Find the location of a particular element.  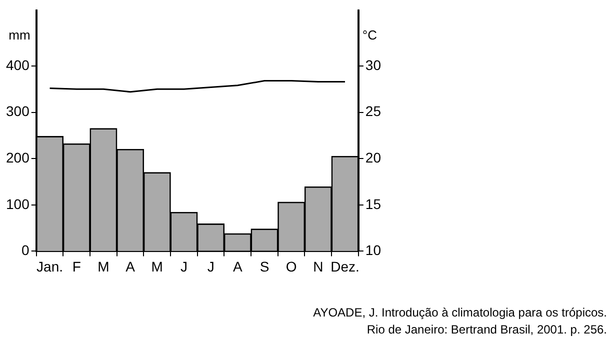

y2-tick-label: 20 is located at coordinates (373, 157).